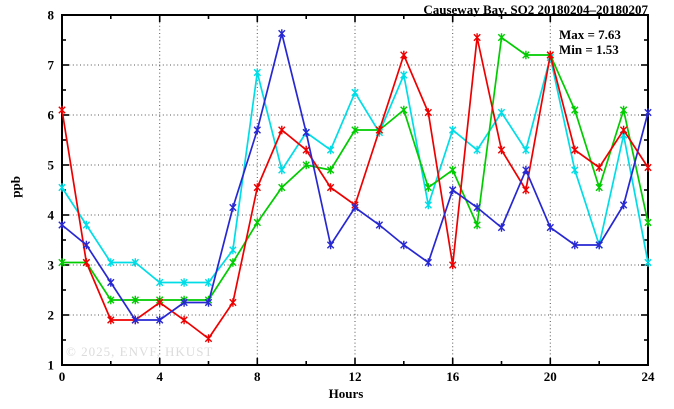 The image size is (674, 409). Describe the element at coordinates (355, 376) in the screenshot. I see `x-tick-label: 12` at that location.